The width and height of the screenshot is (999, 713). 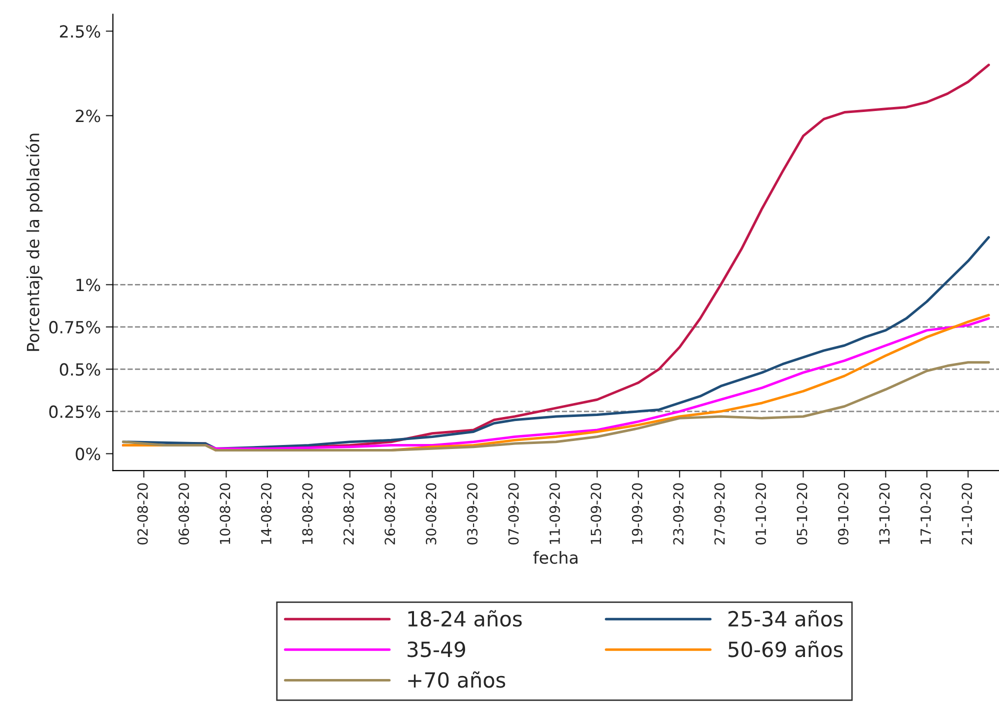 I want to click on legend-label: 50-69 años, so click(x=785, y=649).